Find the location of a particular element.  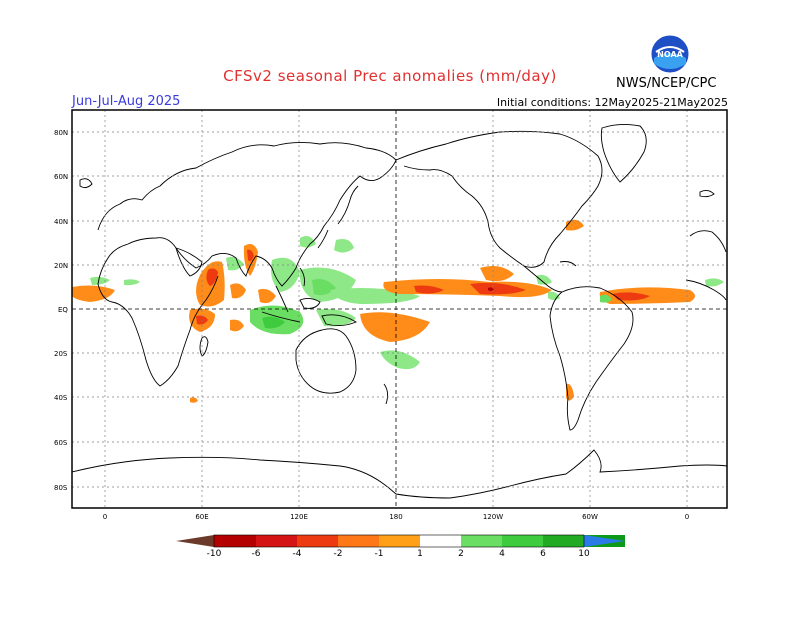

season-label: Jun-Jul-Aug 2025 is located at coordinates (126, 101).